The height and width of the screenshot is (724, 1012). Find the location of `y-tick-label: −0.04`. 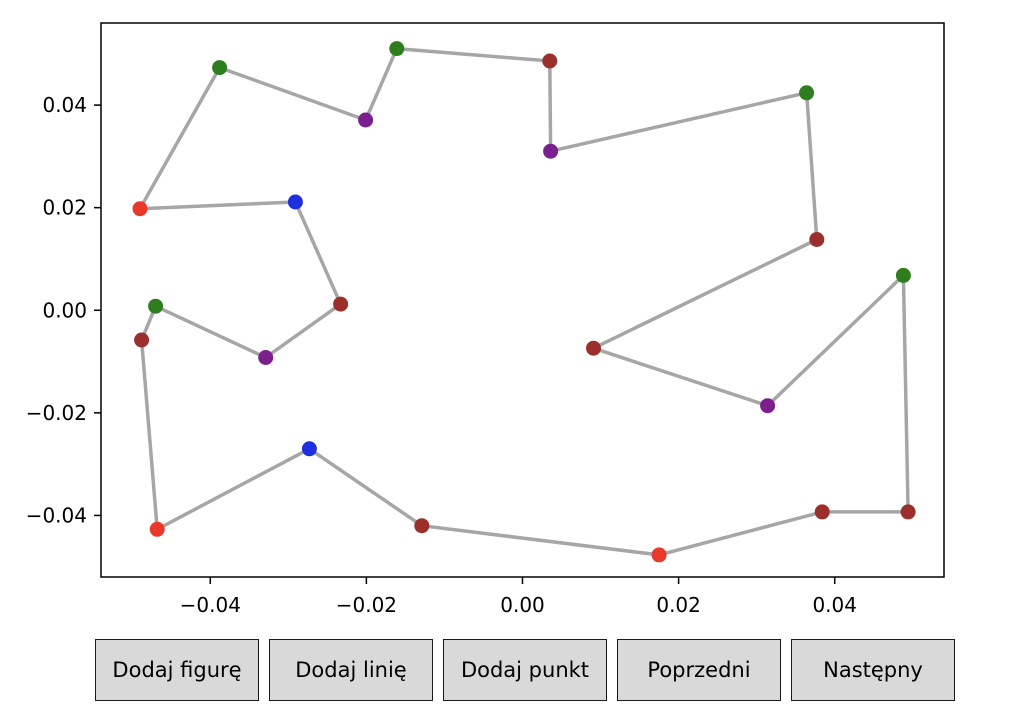

y-tick-label: −0.04 is located at coordinates (56, 515).